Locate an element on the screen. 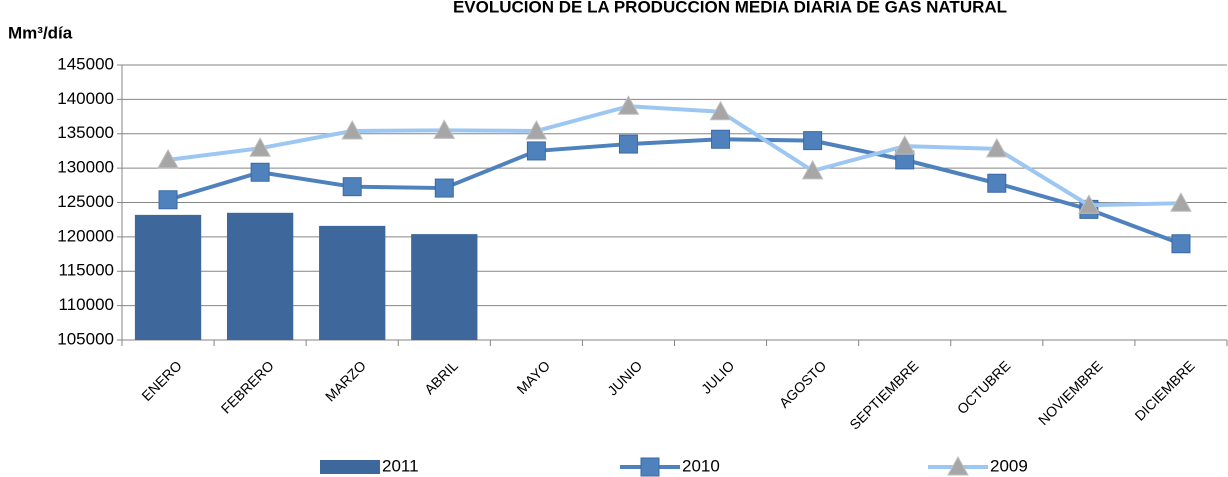 The width and height of the screenshot is (1228, 477). x-tick-label: OCTUBRE is located at coordinates (984, 387).